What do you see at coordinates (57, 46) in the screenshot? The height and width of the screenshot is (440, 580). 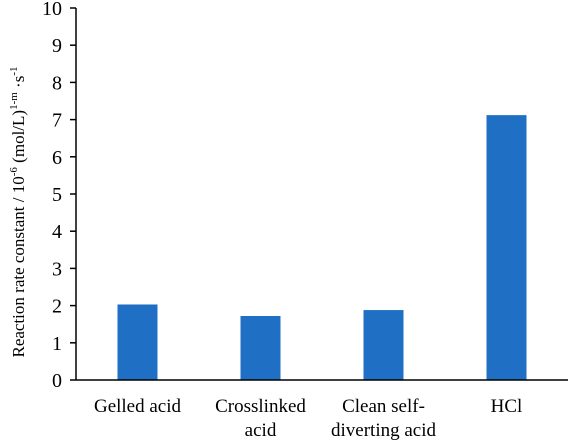 I see `y-tick-label: 9` at bounding box center [57, 46].